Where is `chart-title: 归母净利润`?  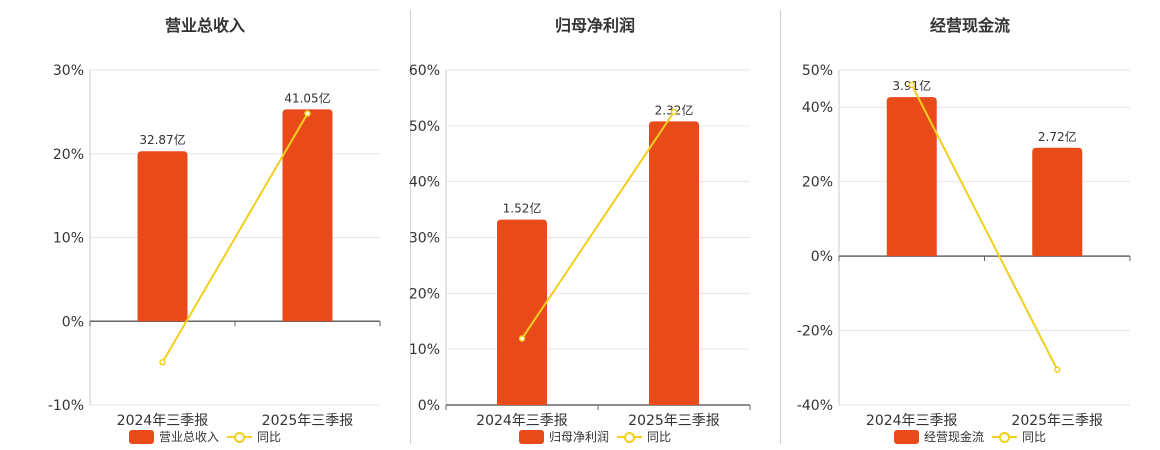
chart-title: 归母净利润 is located at coordinates (594, 25).